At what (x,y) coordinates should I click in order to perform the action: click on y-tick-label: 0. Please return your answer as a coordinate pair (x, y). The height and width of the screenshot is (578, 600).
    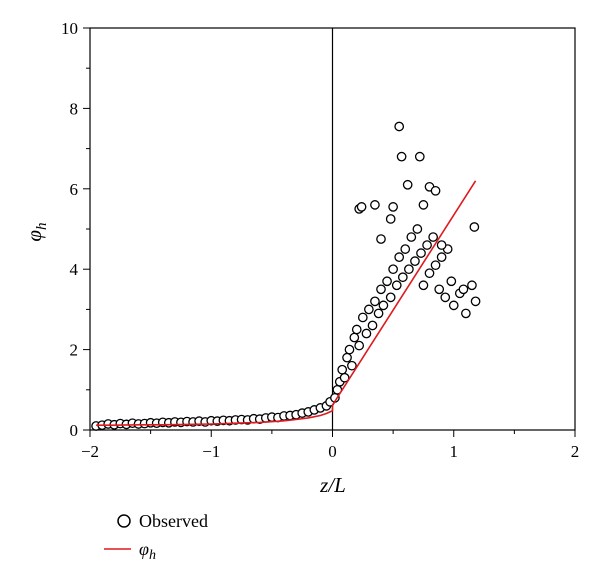
    Looking at the image, I should click on (74, 430).